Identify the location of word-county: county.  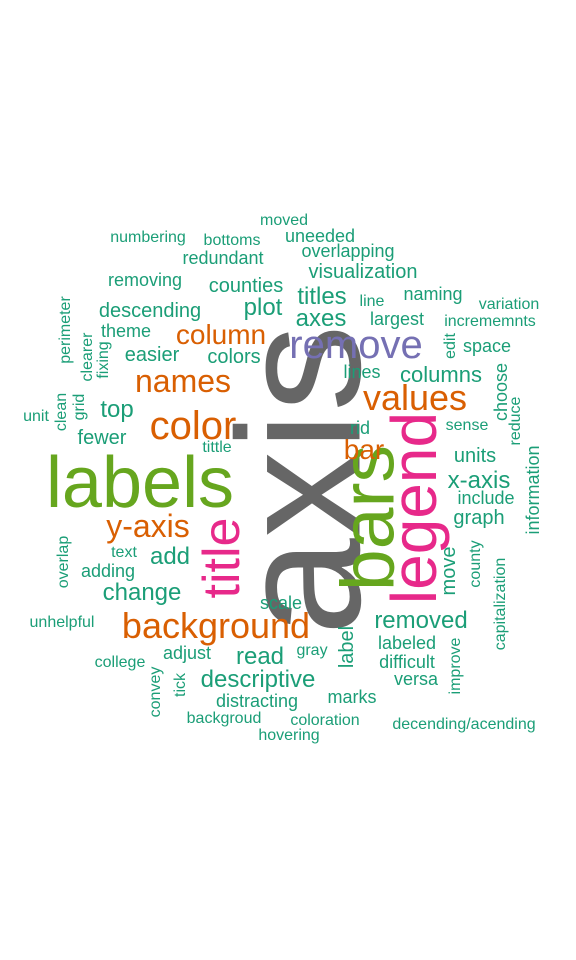
(475, 564).